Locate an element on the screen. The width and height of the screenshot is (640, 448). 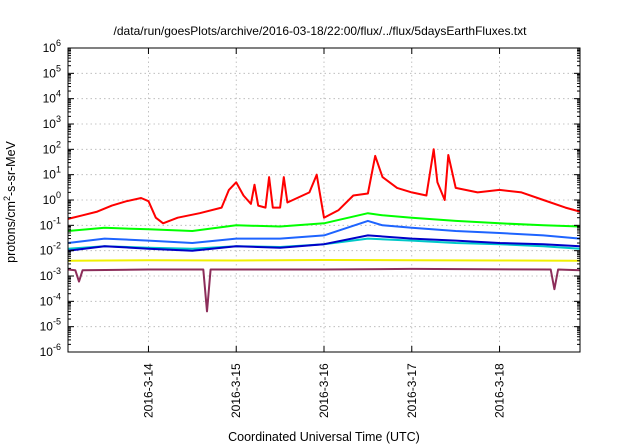
y-axis-label-sup: 2 is located at coordinates (7, 198).